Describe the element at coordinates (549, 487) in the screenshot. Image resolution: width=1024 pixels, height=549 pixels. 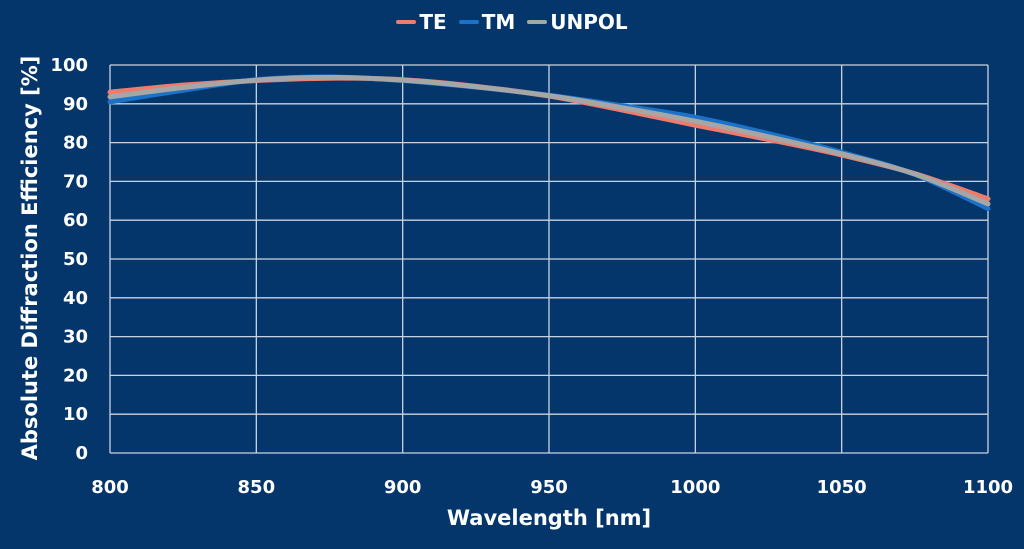
I see `x-tick-label: 950` at that location.